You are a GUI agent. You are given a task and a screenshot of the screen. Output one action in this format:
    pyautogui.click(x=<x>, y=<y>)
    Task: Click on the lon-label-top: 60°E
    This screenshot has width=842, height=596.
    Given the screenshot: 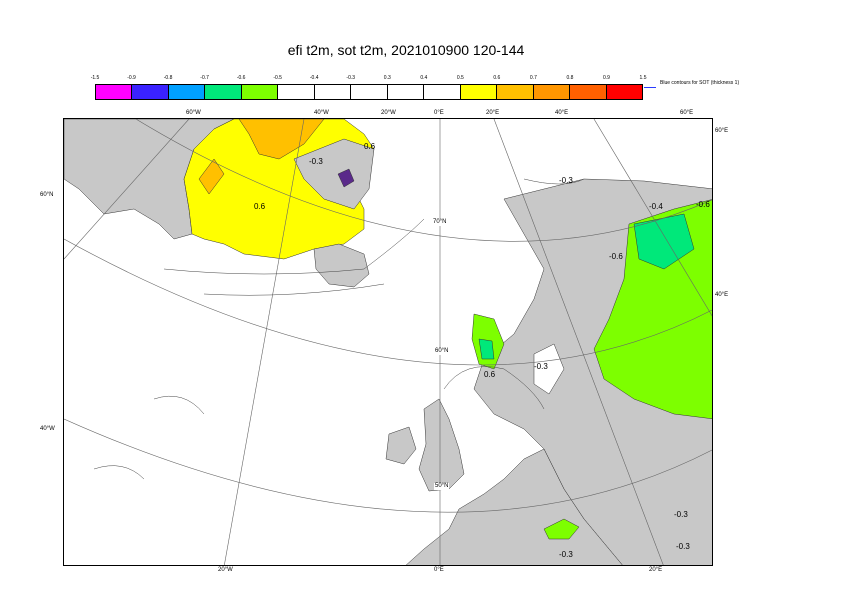 What is the action you would take?
    pyautogui.click(x=687, y=113)
    